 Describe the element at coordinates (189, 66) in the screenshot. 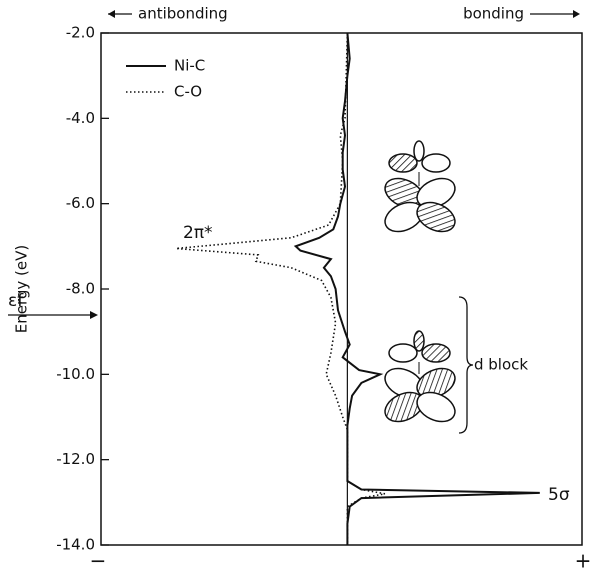

I see `legend-label: Ni-C` at that location.